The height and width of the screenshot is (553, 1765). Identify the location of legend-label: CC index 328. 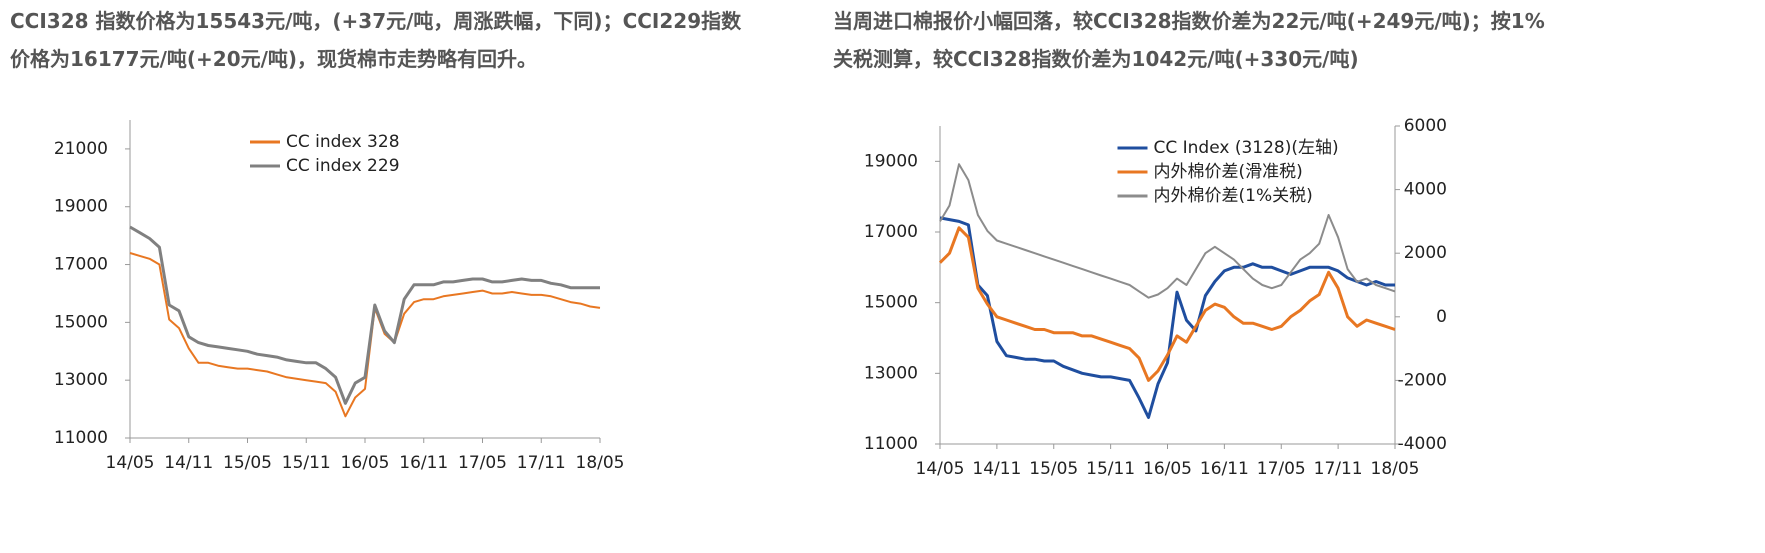
(343, 142).